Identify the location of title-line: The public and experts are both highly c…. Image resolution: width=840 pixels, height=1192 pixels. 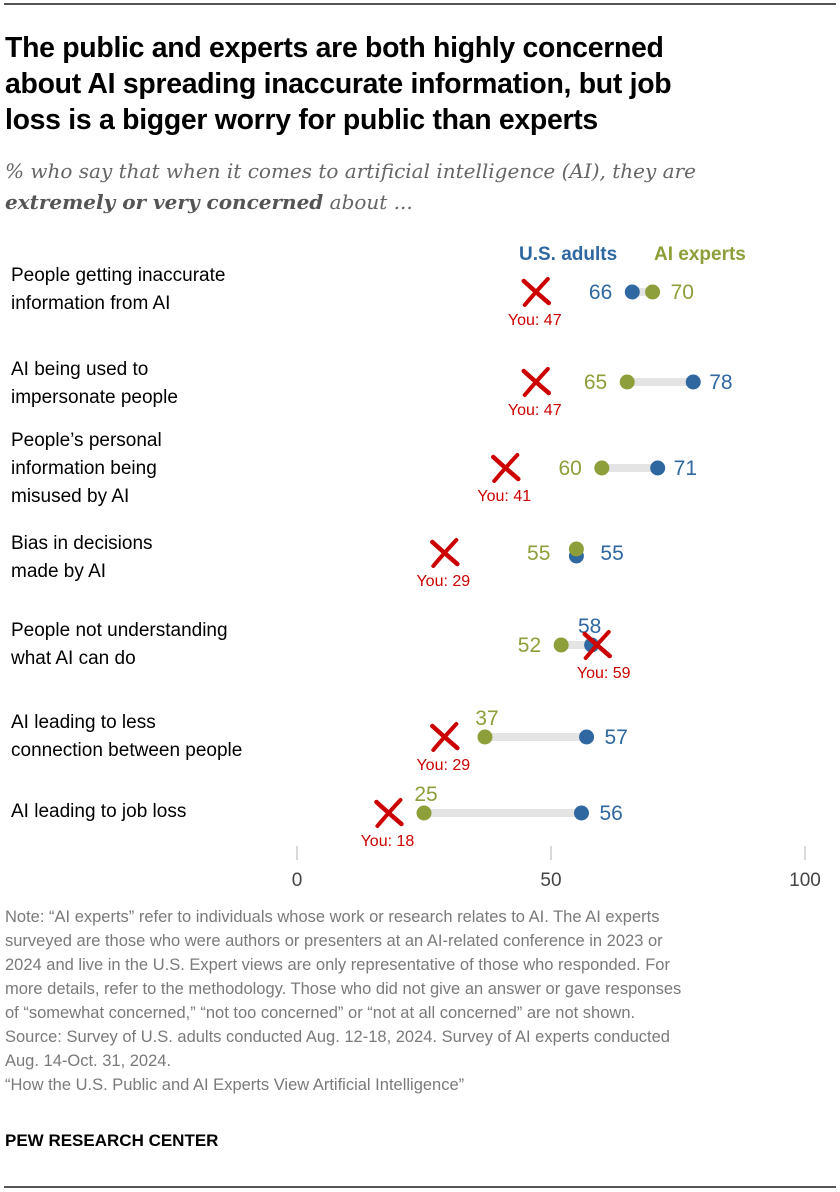
(334, 48).